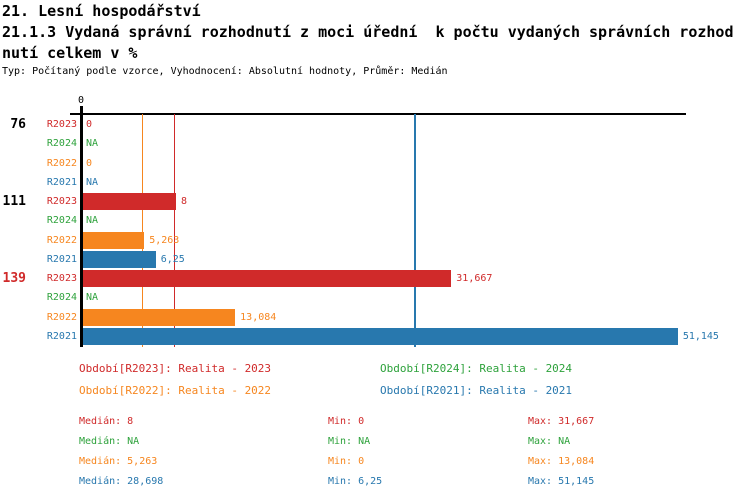 The height and width of the screenshot is (498, 750). Describe the element at coordinates (175, 390) in the screenshot. I see `legend-item-r2022: Období[R2022]: Realita - 2022` at that location.